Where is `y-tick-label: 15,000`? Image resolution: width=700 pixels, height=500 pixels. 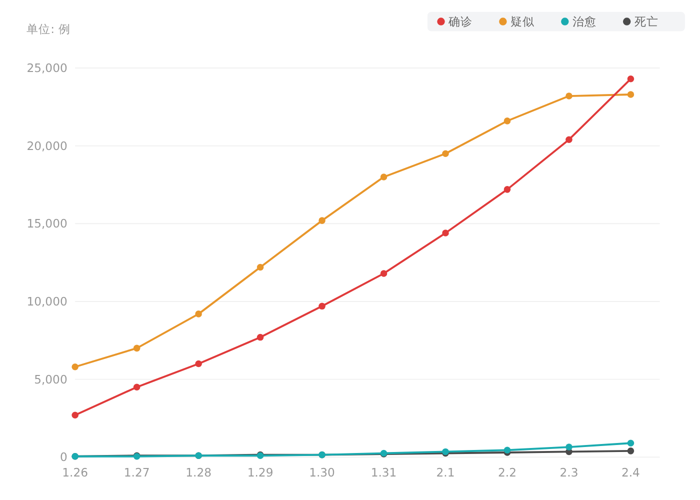 y-tick-label: 15,000 is located at coordinates (47, 223).